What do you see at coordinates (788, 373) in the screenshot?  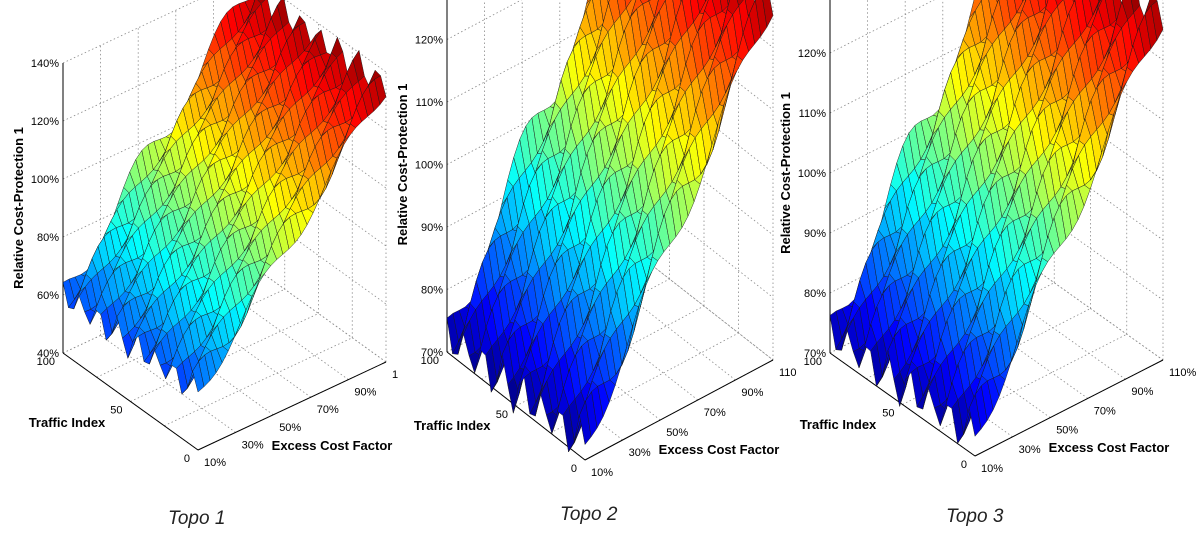 I see `y-tick-label: 110` at bounding box center [788, 373].